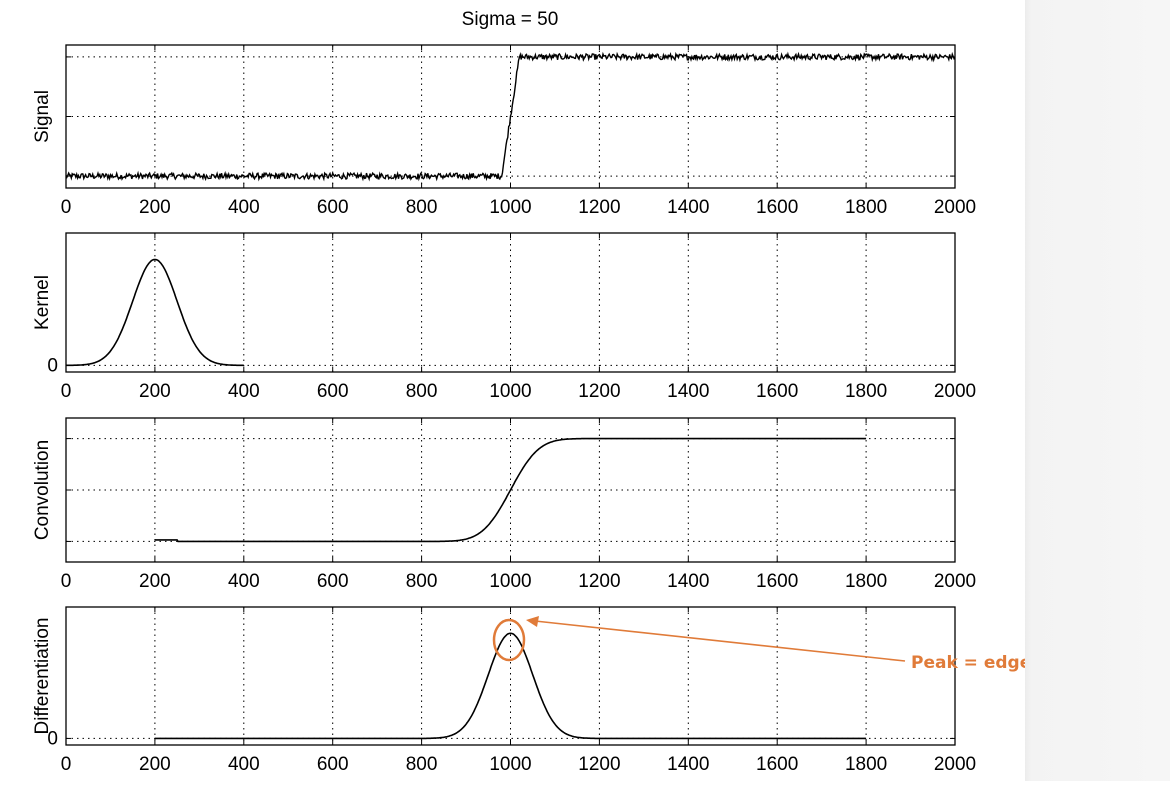  I want to click on kernel-xtick-label: 1200, so click(599, 391).